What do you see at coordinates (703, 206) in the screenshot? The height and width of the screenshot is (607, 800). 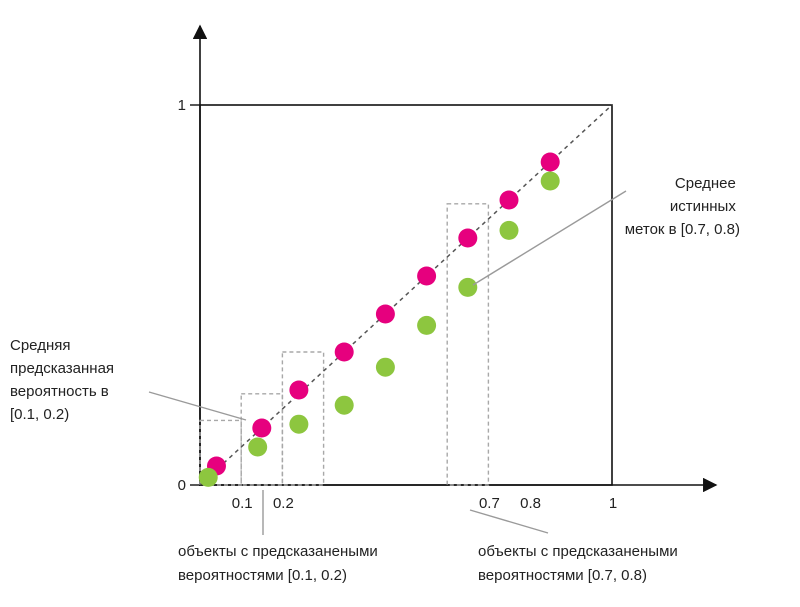 I see `annotation-true-mean-line: истинных` at bounding box center [703, 206].